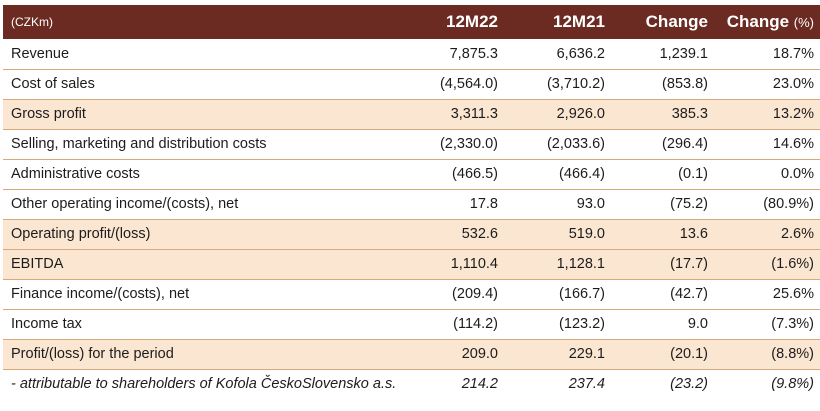 The image size is (820, 411). Describe the element at coordinates (793, 53) in the screenshot. I see `value-change-pct: 18.7%` at that location.